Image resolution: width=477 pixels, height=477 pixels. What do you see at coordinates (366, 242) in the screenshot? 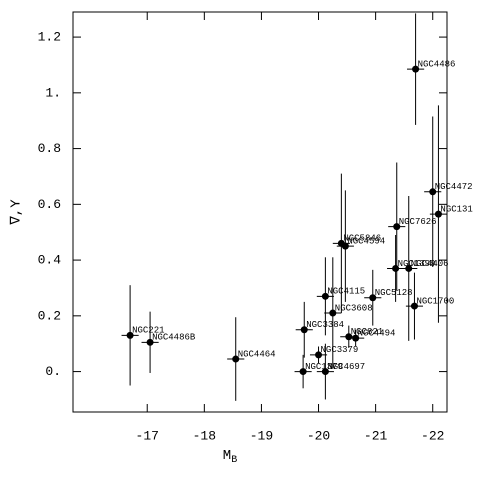
I see `point-label: NGC4594` at bounding box center [366, 242].